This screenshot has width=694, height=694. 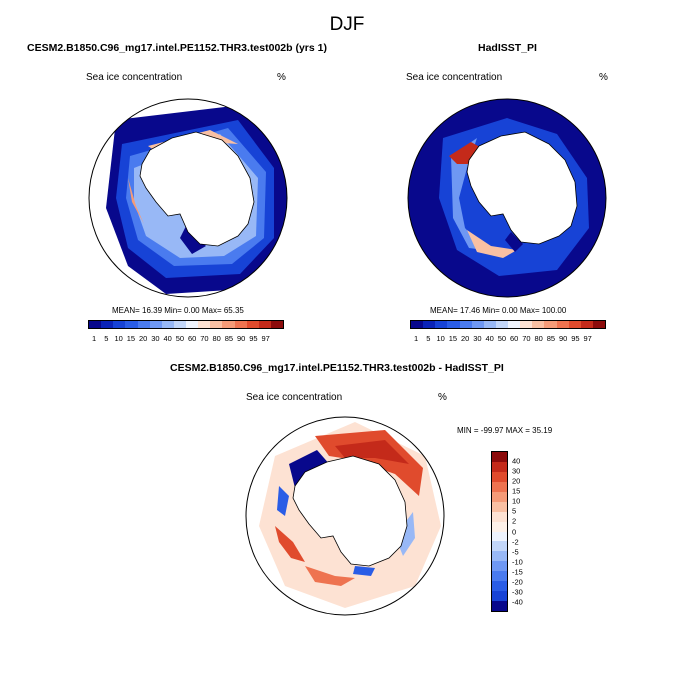 What do you see at coordinates (507, 198) in the screenshot?
I see `obs-map` at bounding box center [507, 198].